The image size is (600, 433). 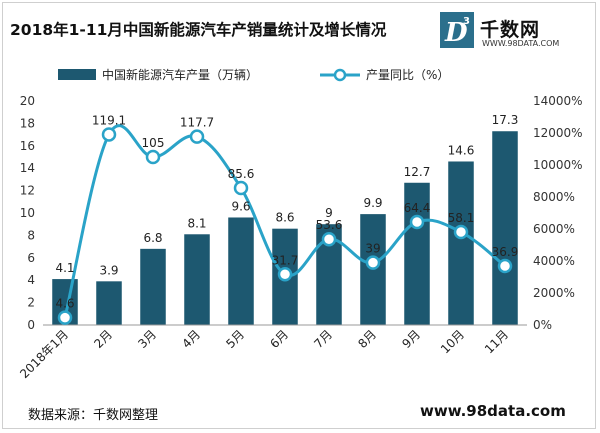 I want to click on y-left-tick-label: 6, so click(x=31, y=258).